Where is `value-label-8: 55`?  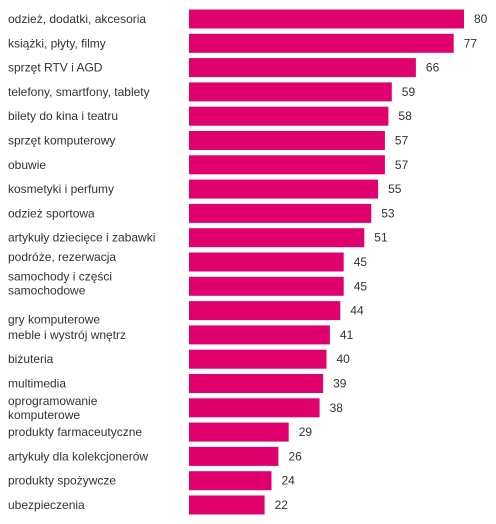
value-label-8: 55 is located at coordinates (395, 189).